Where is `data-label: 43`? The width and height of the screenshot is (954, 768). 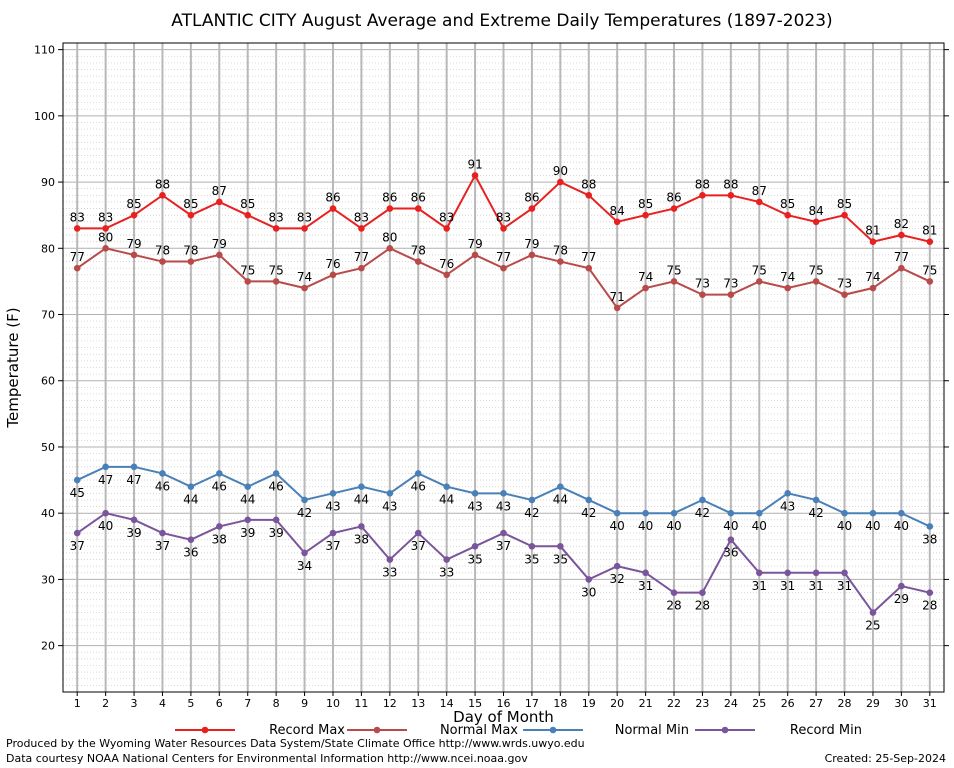 data-label: 43 is located at coordinates (474, 506).